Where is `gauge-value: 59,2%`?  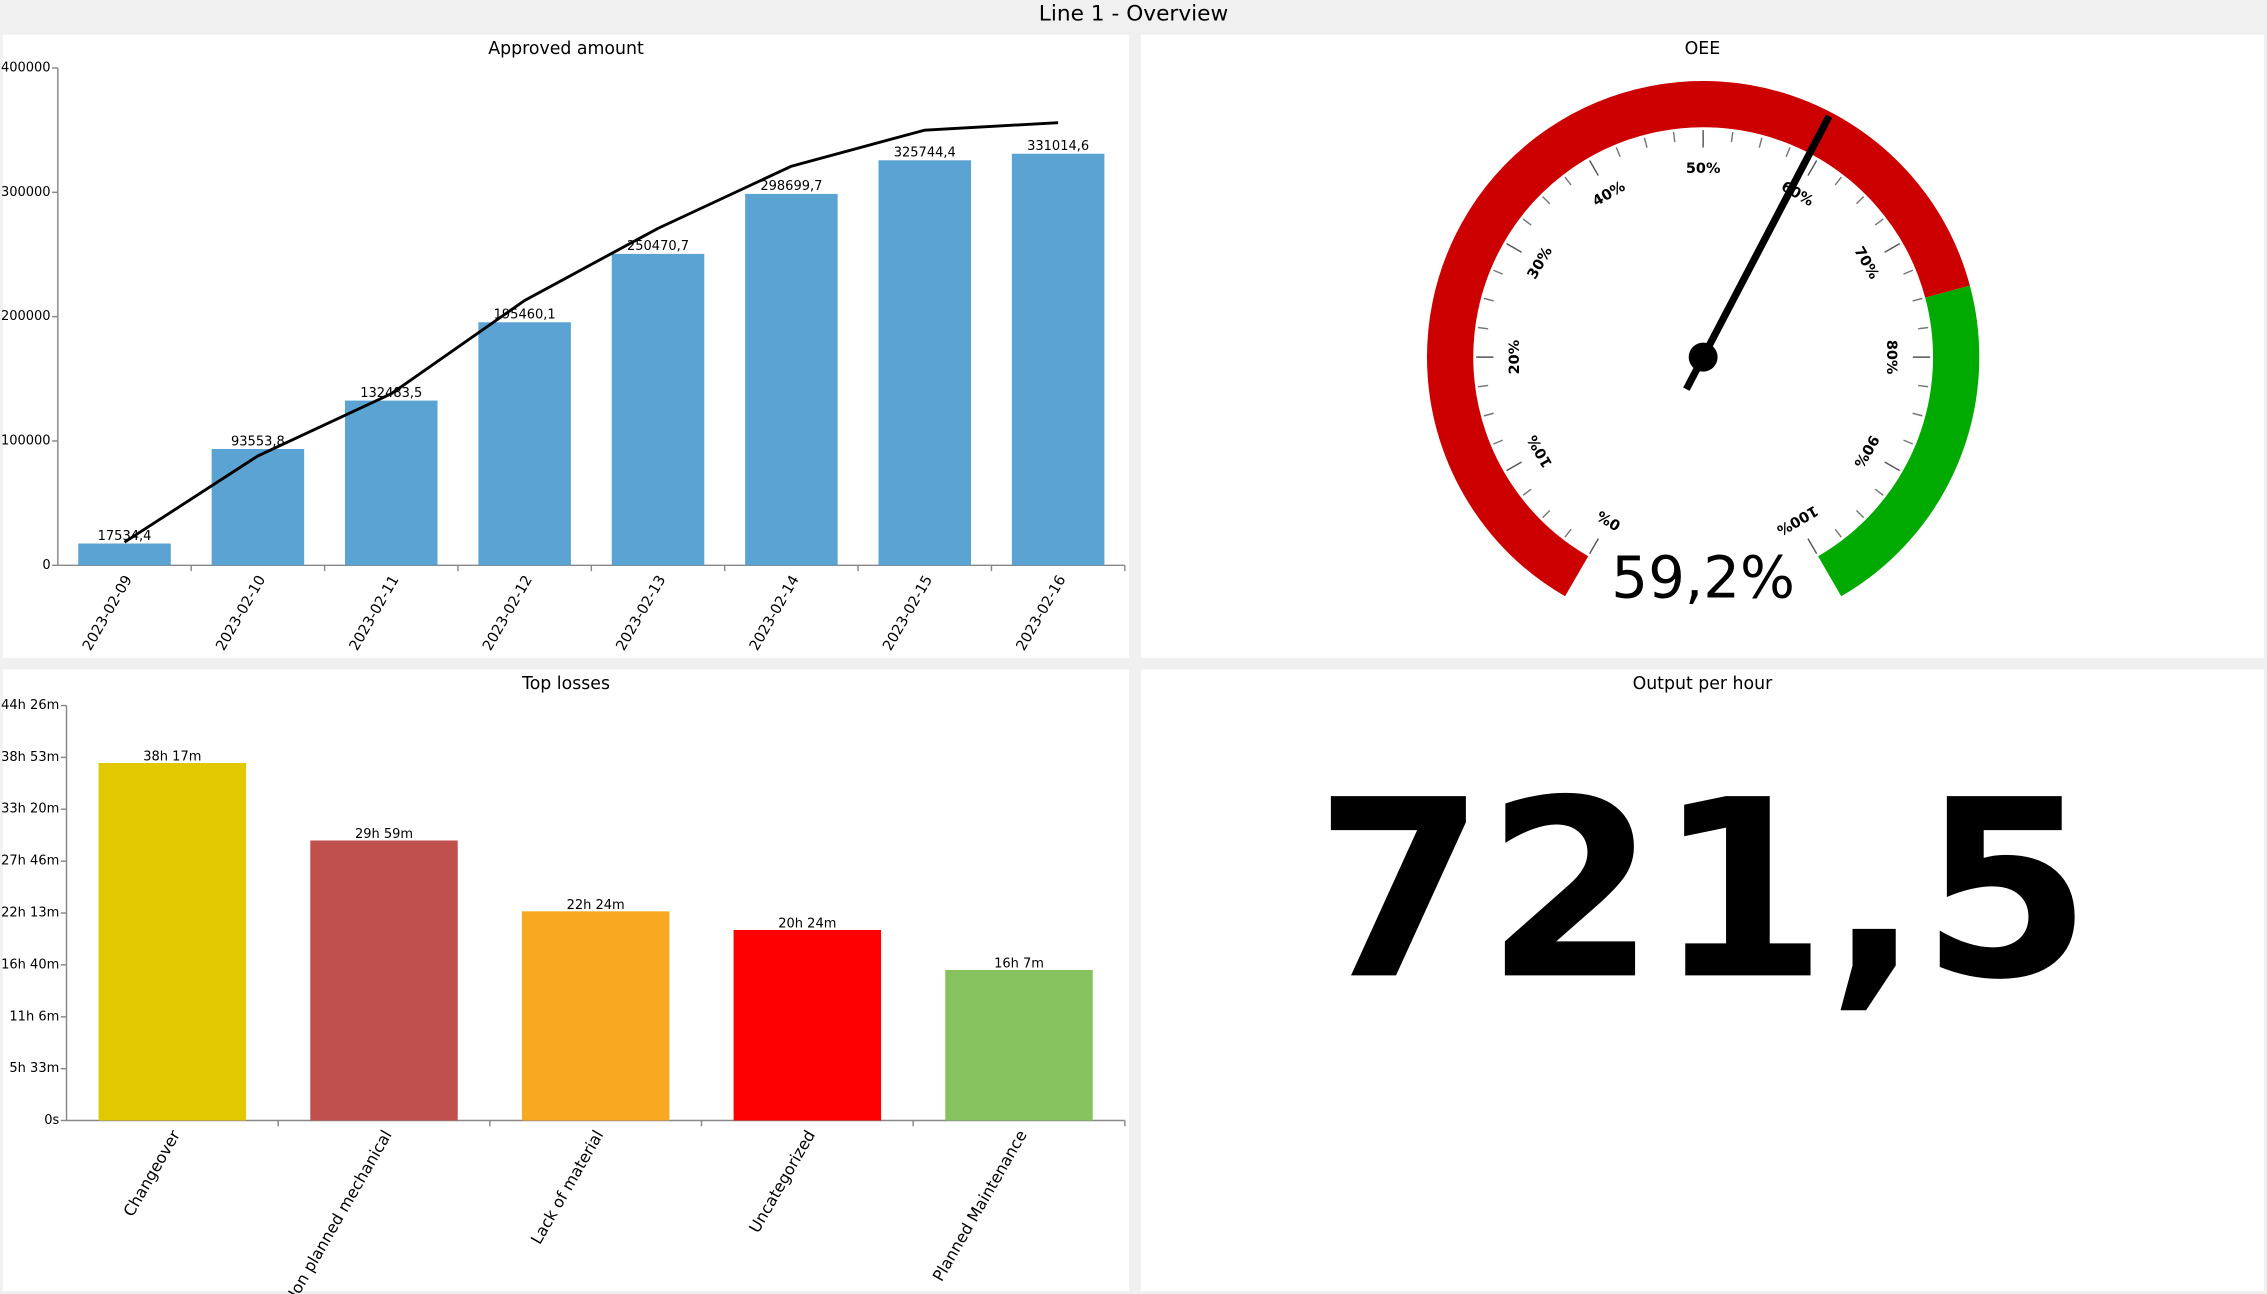 gauge-value: 59,2% is located at coordinates (1703, 577).